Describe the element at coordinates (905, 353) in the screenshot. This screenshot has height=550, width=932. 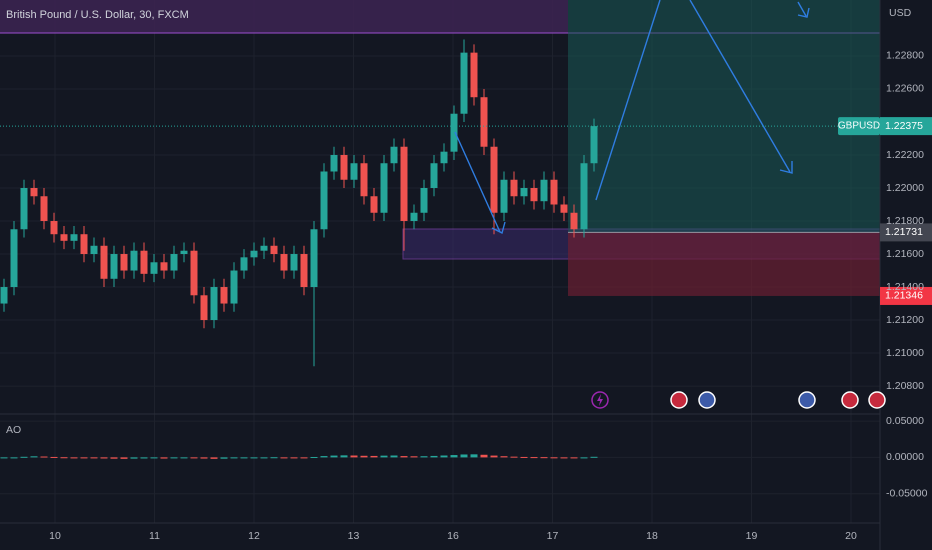
I see `y-tick-label: 1.21000` at that location.